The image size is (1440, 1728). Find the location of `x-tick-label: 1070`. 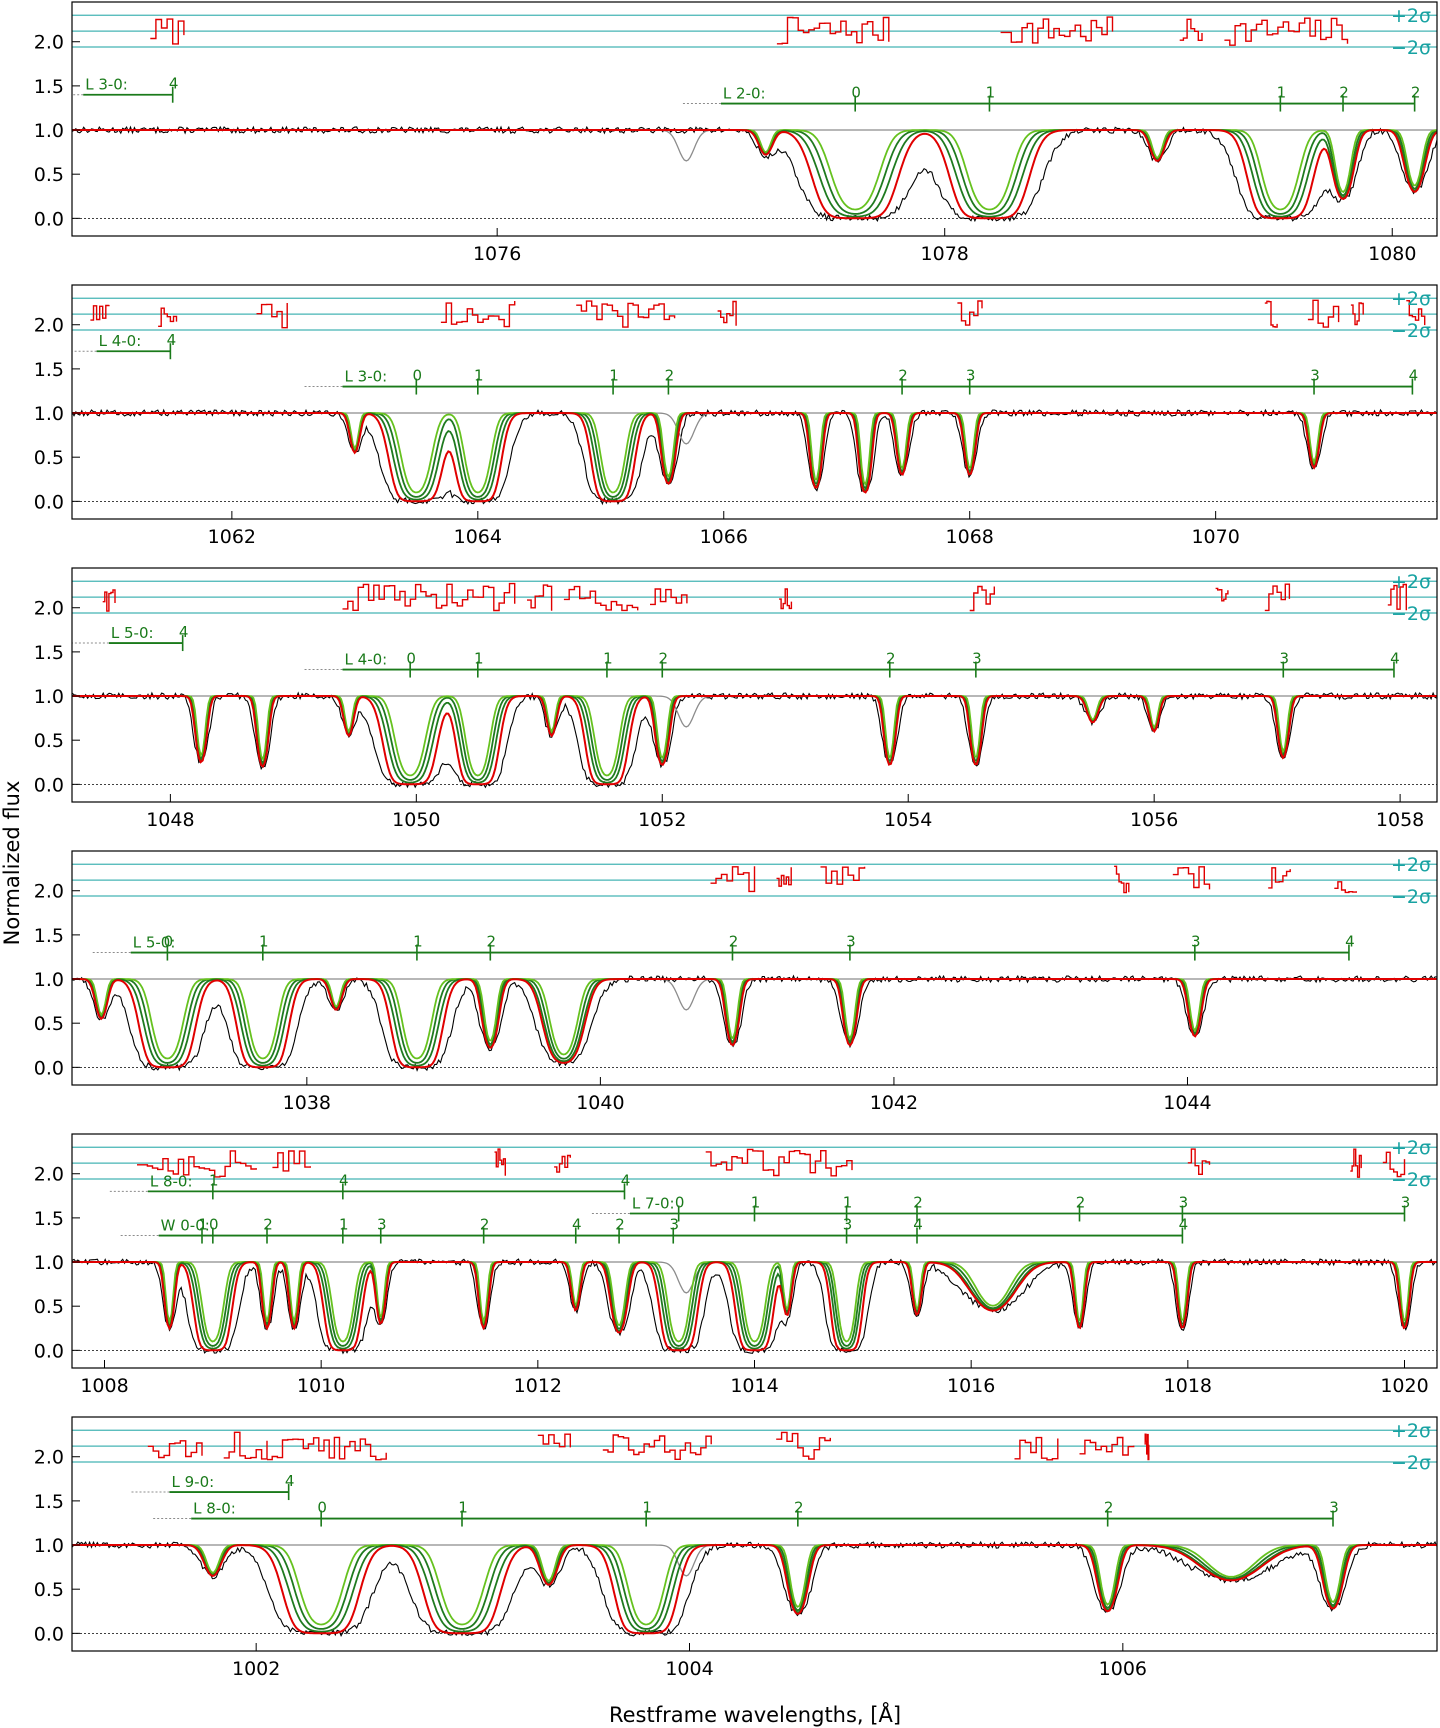

x-tick-label: 1070 is located at coordinates (1215, 537).